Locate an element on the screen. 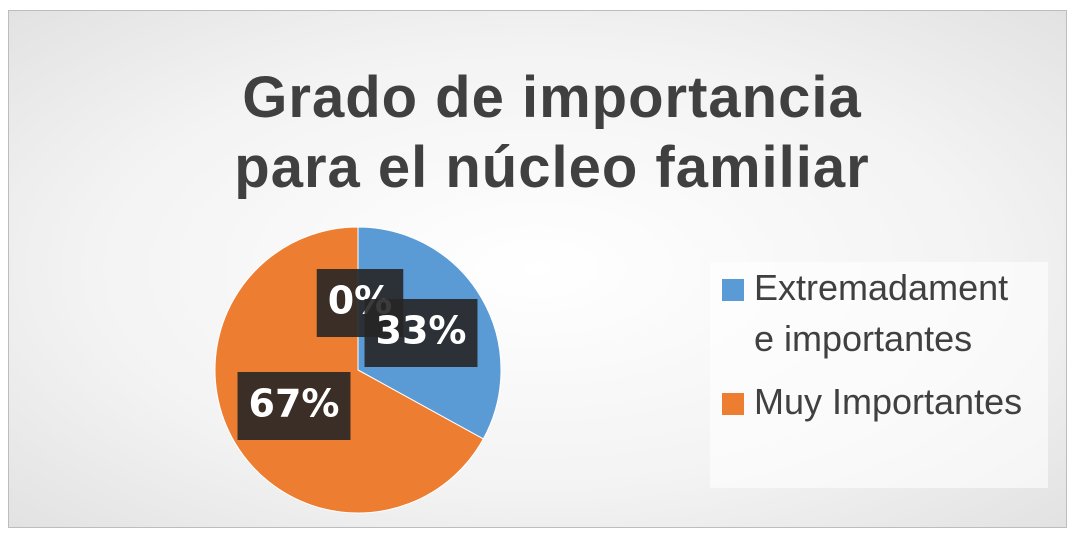 This screenshot has height=538, width=1077. legend-item: Extremadamente importantes is located at coordinates (867, 313).